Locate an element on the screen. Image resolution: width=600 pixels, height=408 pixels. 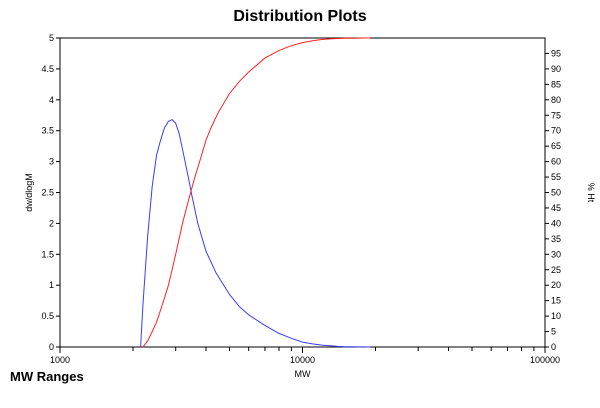
y2-tick-label: 55 is located at coordinates (556, 177).